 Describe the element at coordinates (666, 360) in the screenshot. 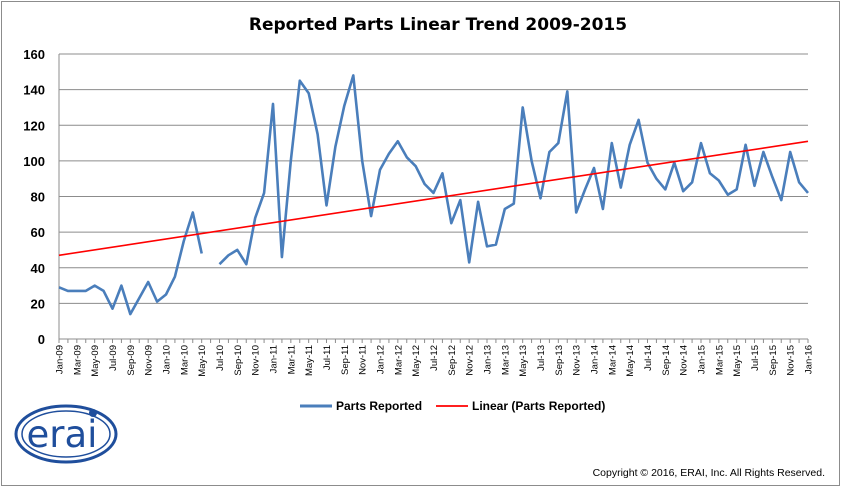

I see `x-tick-label: Sep-14` at that location.